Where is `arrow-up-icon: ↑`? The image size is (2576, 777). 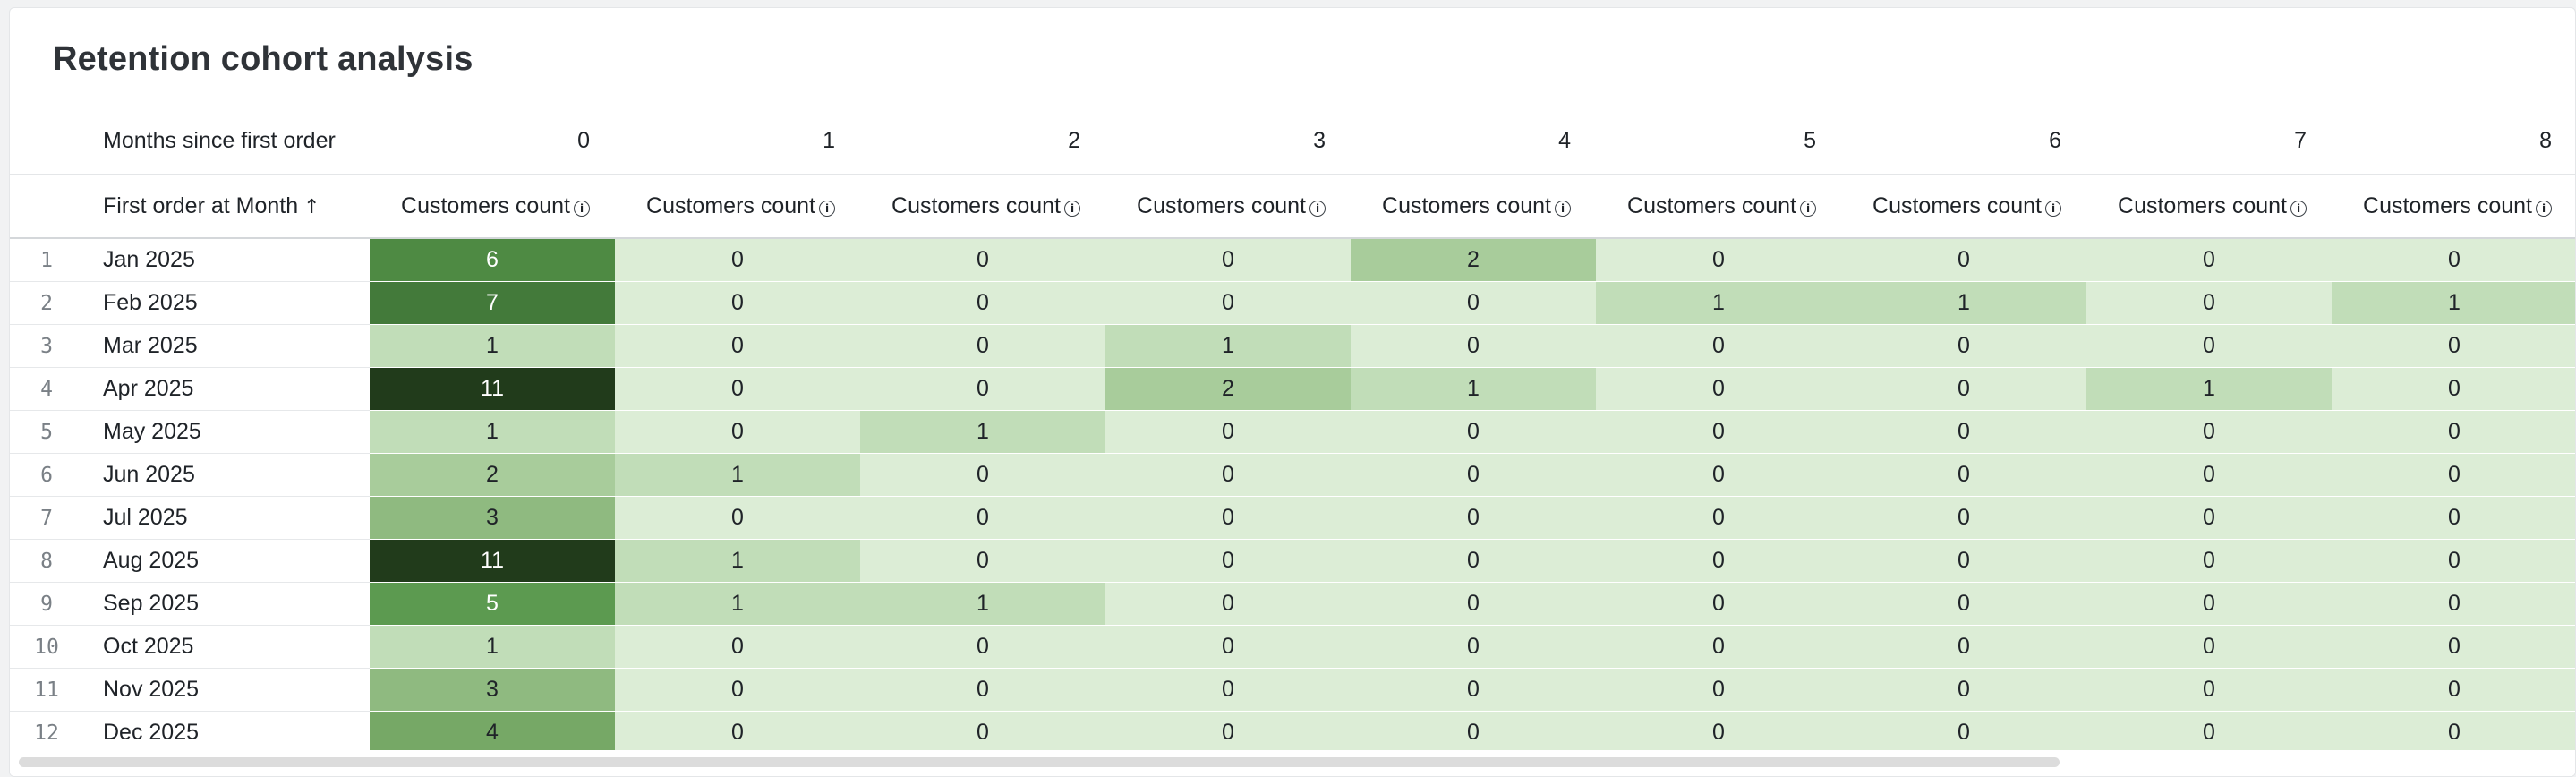
arrow-up-icon: ↑ is located at coordinates (311, 206).